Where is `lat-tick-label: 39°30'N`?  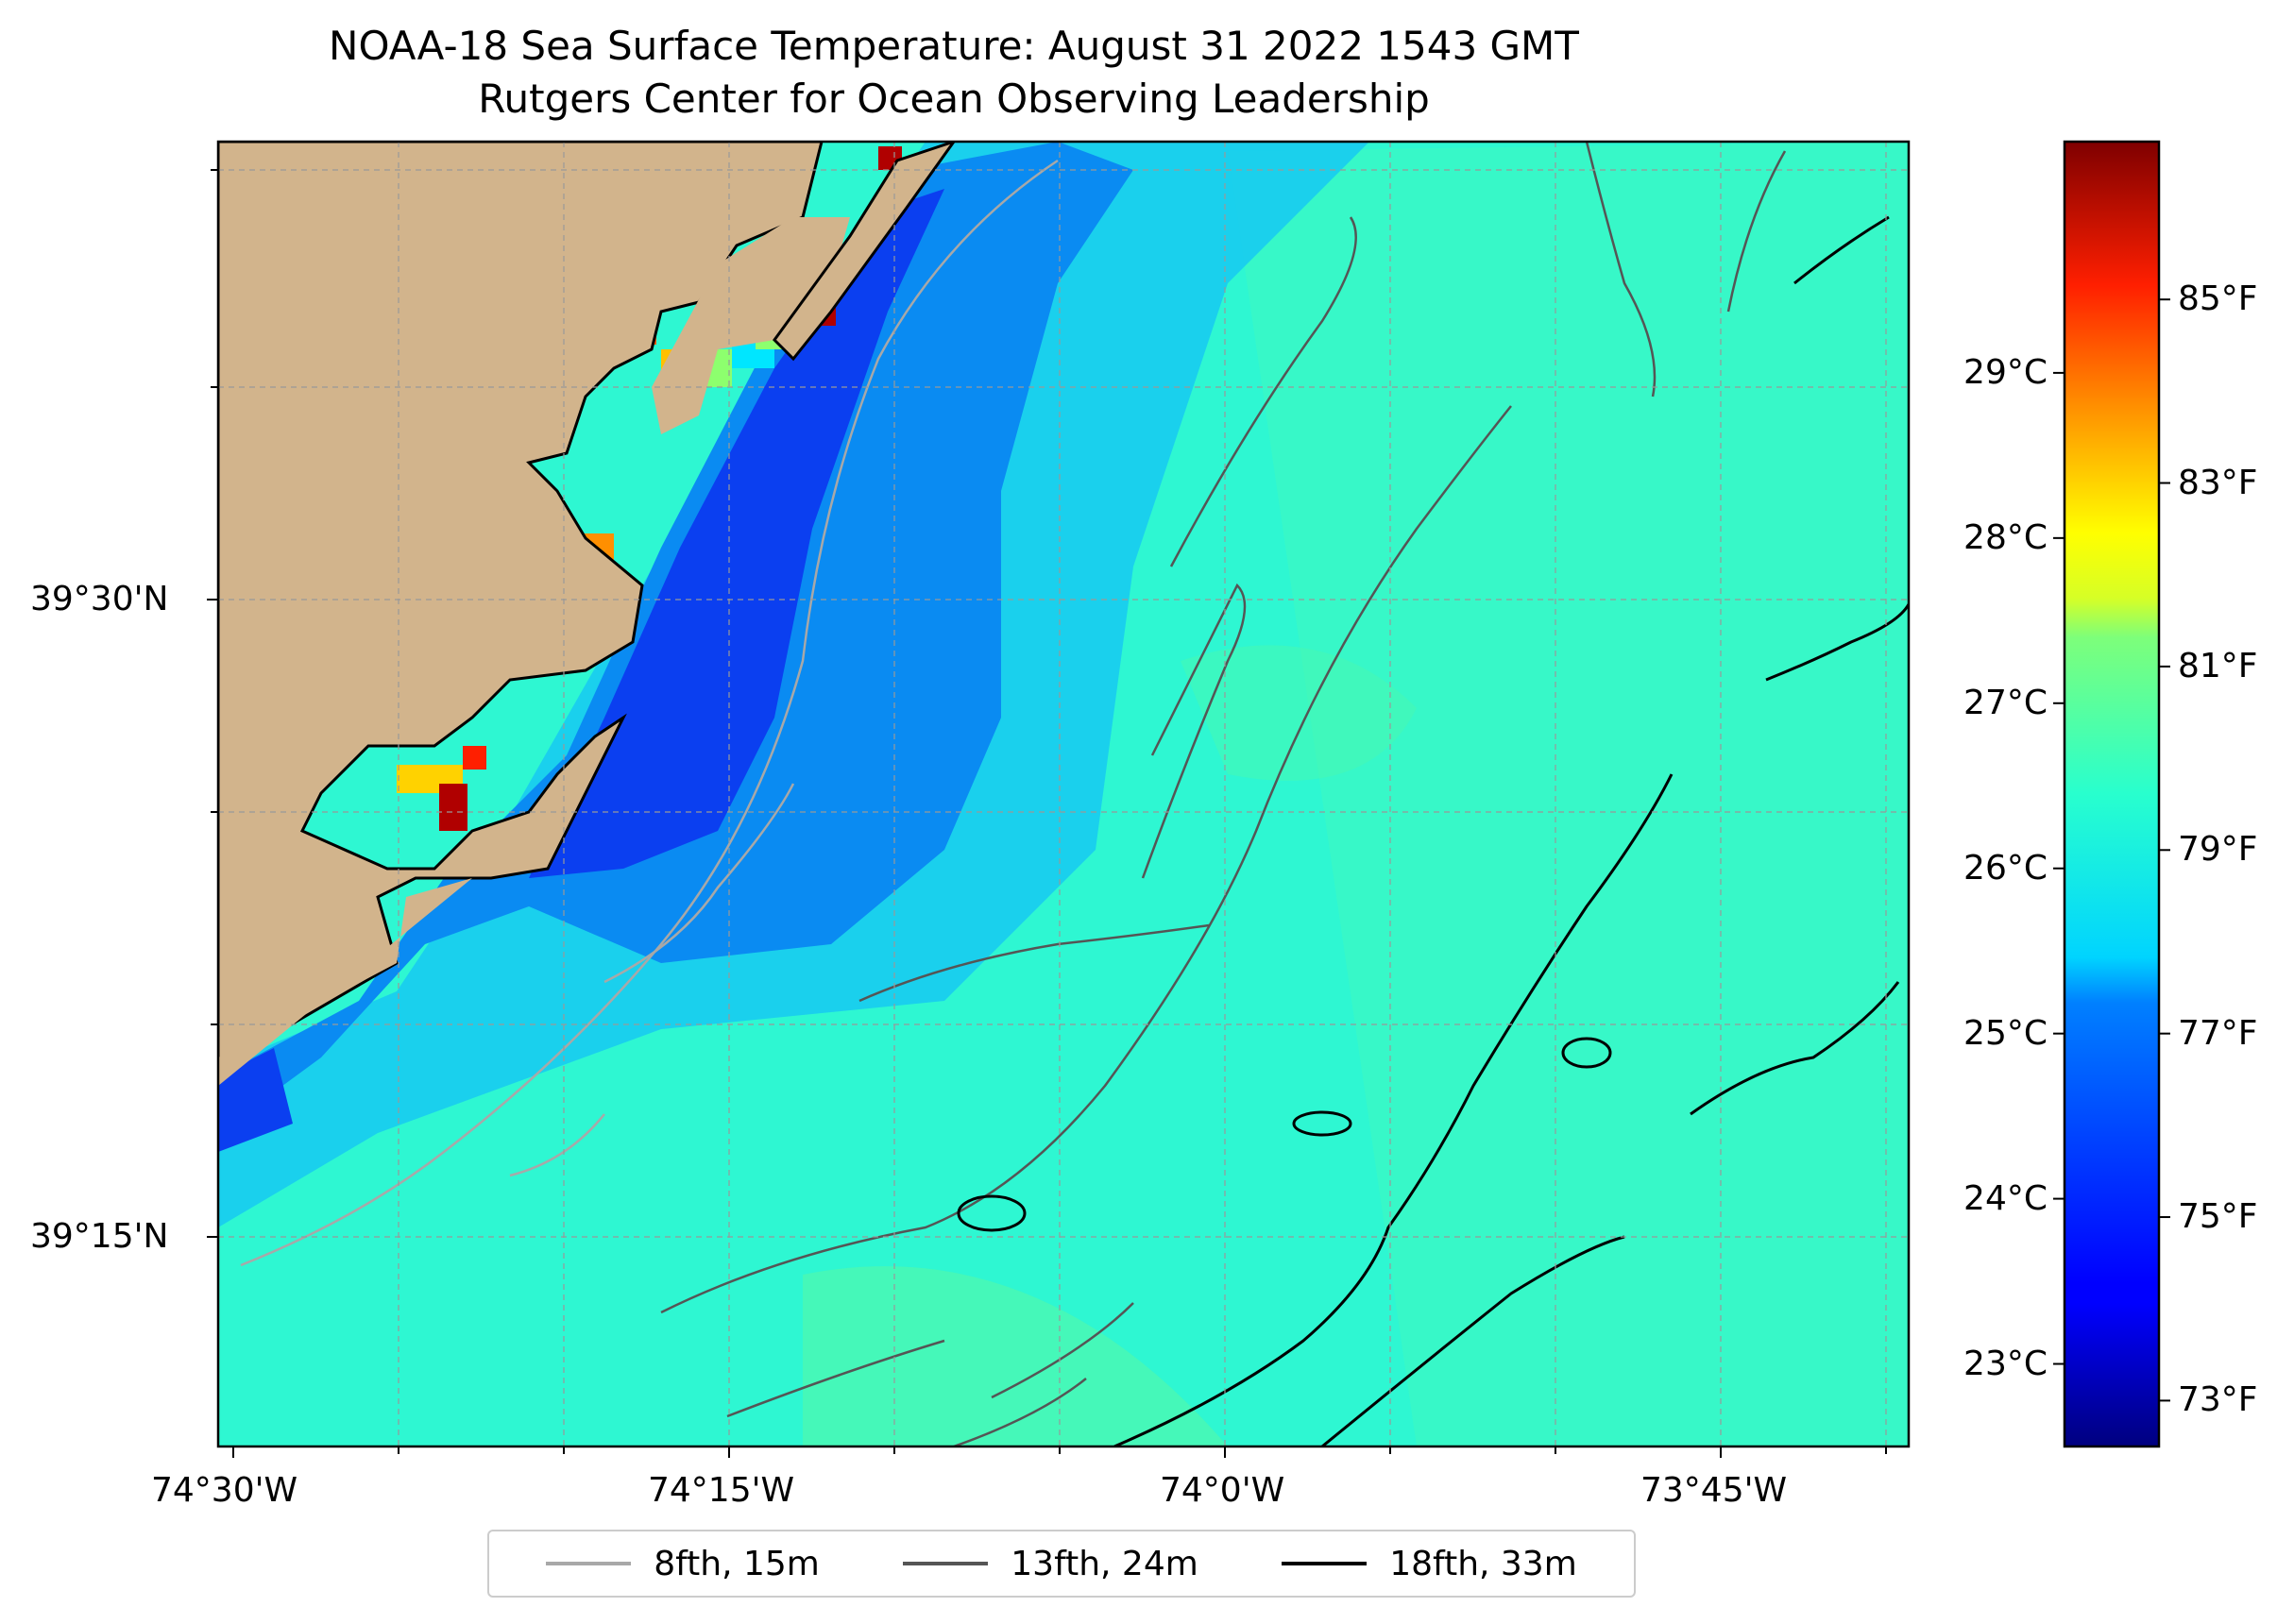
lat-tick-label: 39°30'N is located at coordinates (99, 599).